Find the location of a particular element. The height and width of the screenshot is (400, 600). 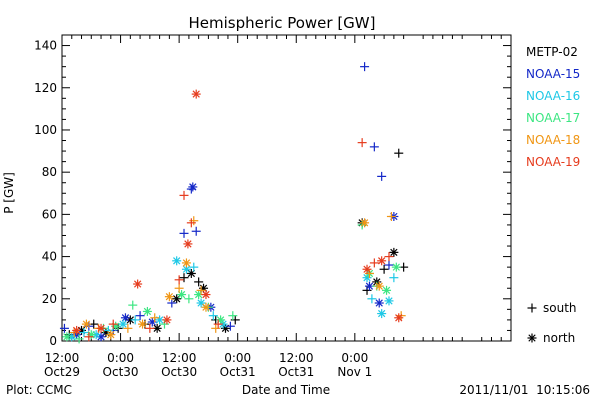

legend-item-noaa-16: NOAA-16 is located at coordinates (553, 96).